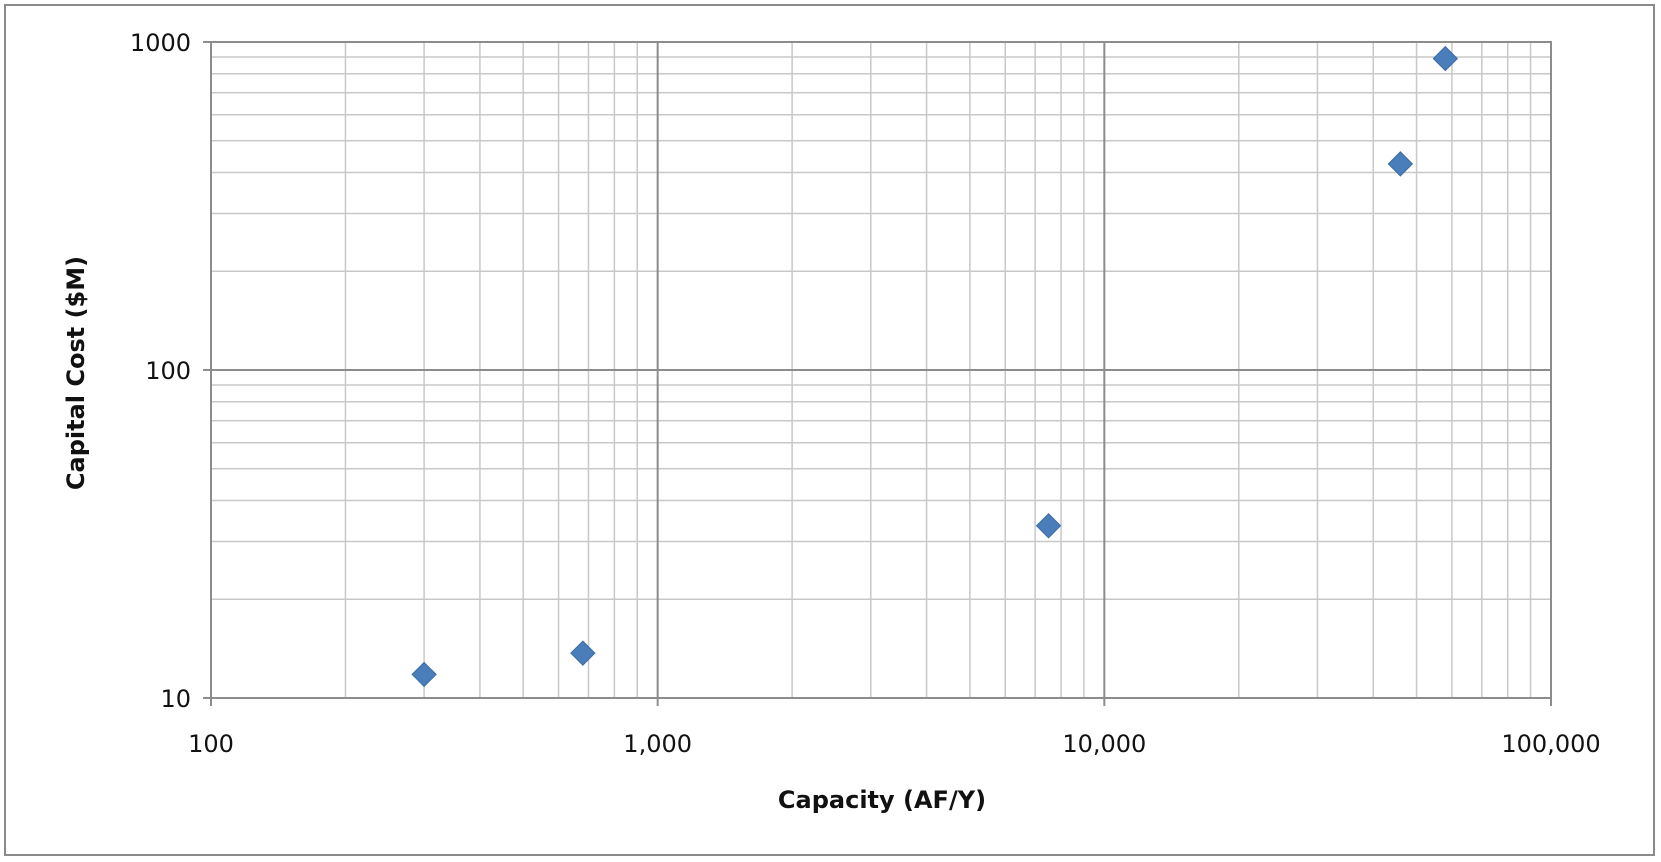 The width and height of the screenshot is (1661, 862). Describe the element at coordinates (160, 43) in the screenshot. I see `y-tick-label: 1000` at that location.